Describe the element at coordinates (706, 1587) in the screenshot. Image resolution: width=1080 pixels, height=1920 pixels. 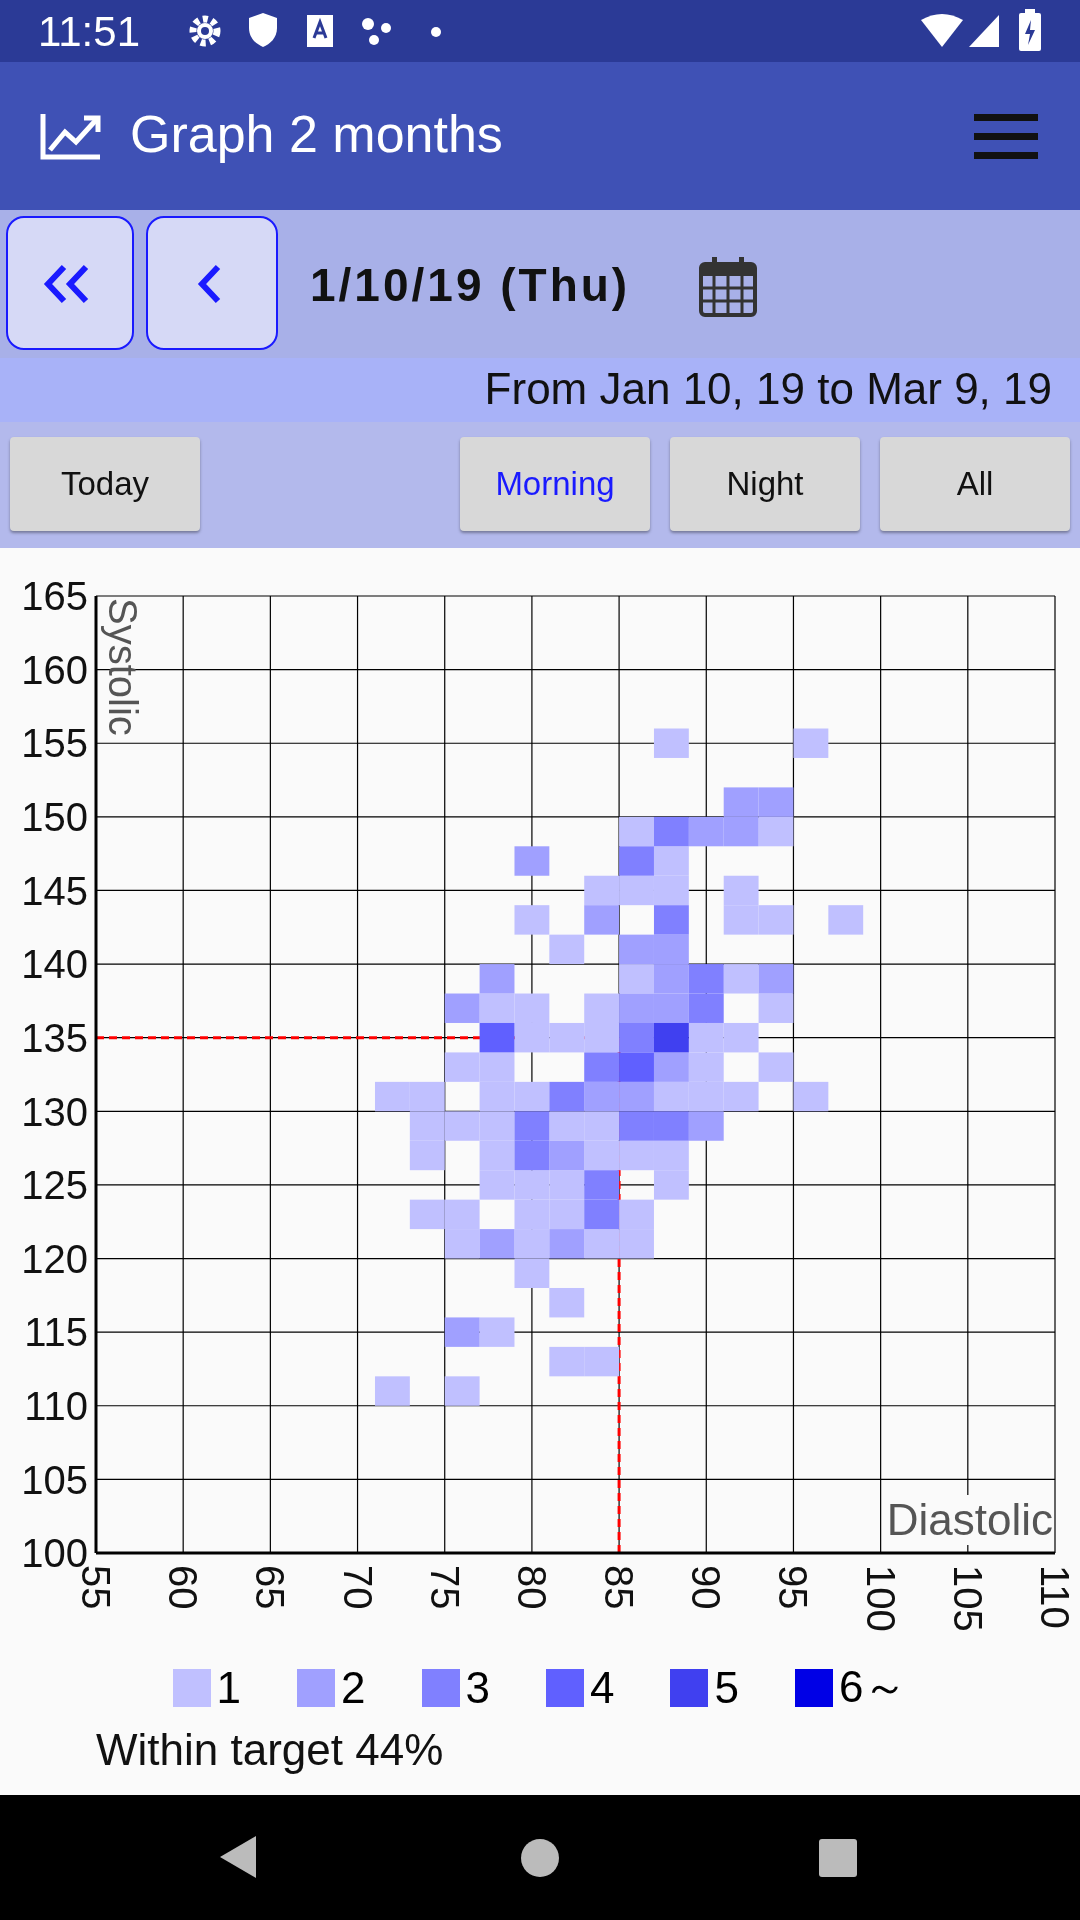
I see `x-tick-label: 90` at that location.